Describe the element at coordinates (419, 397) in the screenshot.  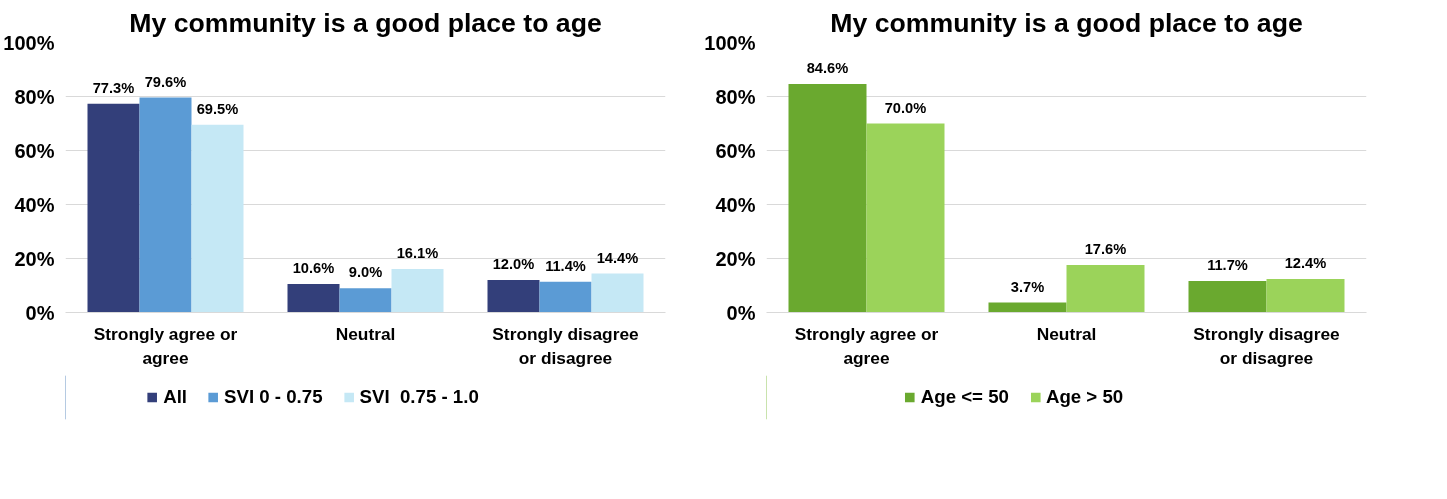
I see `legend-label: SVI 0.75 - 1.0` at that location.